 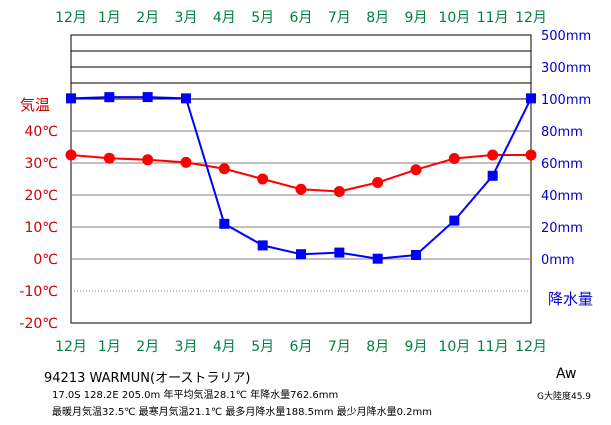 I want to click on month-label-top: 6月, so click(x=301, y=18).